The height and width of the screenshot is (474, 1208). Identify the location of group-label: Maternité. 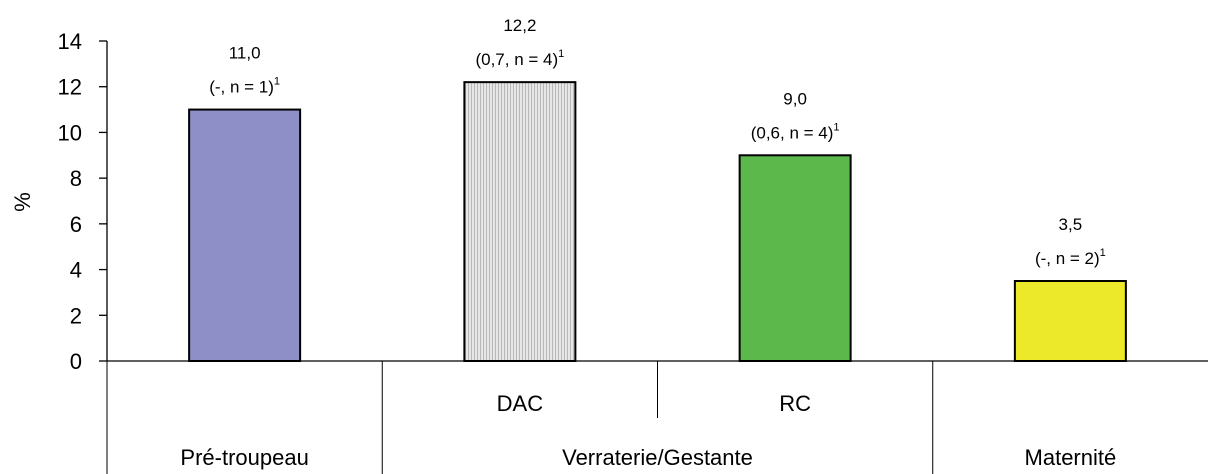
(1071, 457).